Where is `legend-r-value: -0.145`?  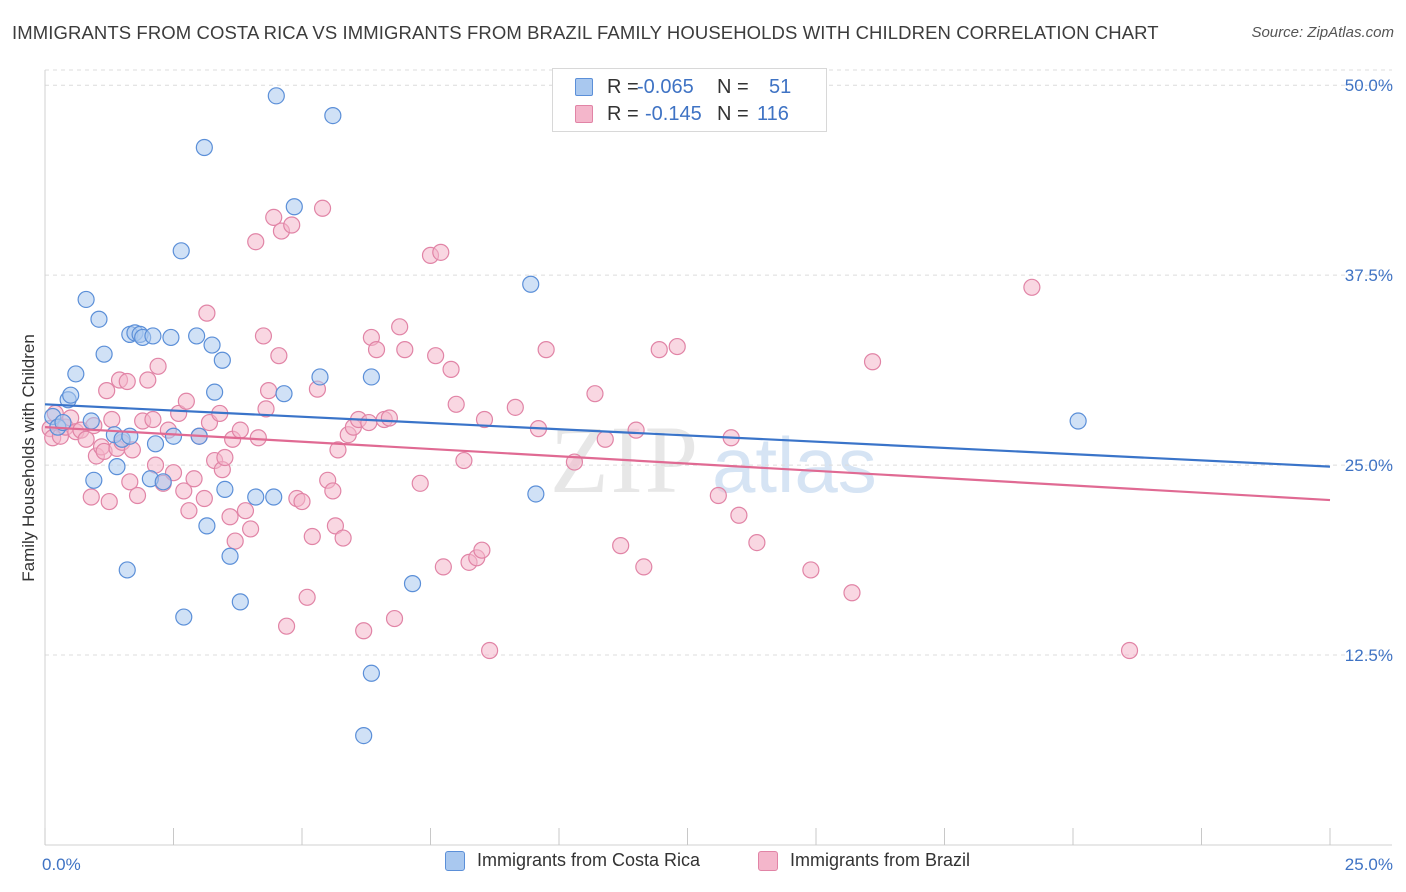 legend-r-value: -0.145 is located at coordinates (673, 113).